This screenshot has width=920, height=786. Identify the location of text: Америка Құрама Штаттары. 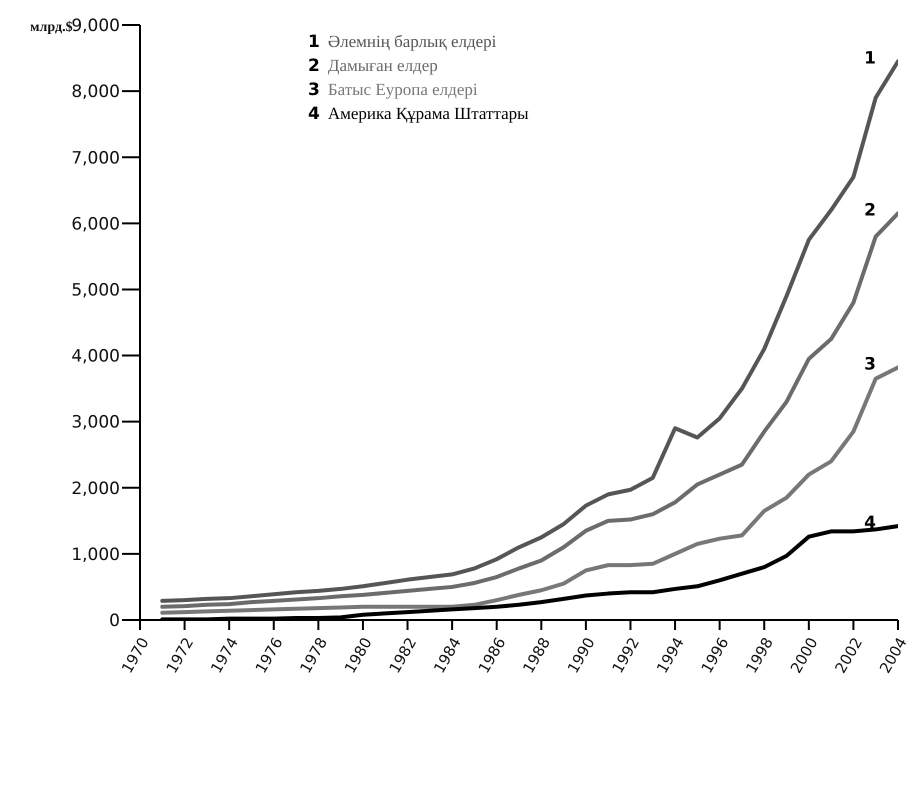
(428, 113).